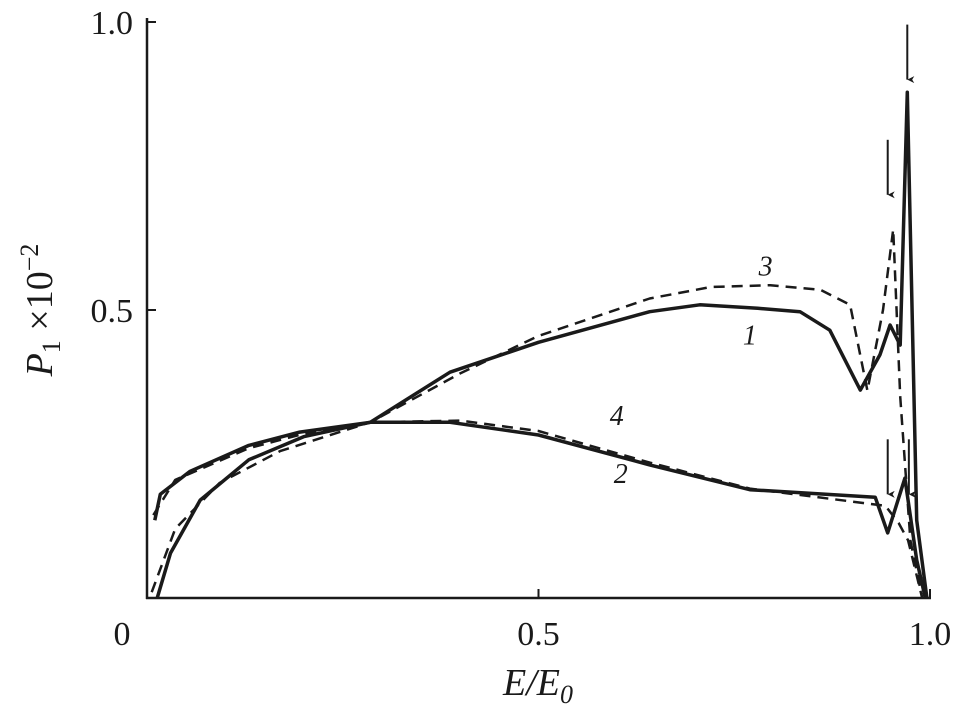 Image resolution: width=954 pixels, height=712 pixels. Describe the element at coordinates (122, 634) in the screenshot. I see `x-tick-label: 0` at that location.